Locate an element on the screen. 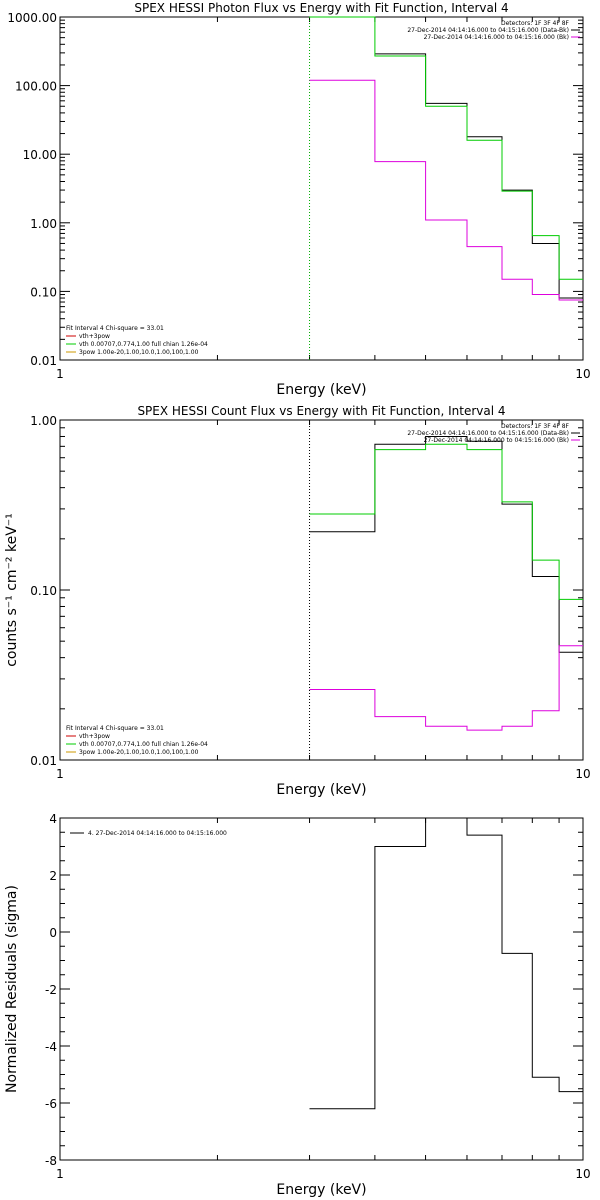  y-tick-label: 0 is located at coordinates (53, 933).